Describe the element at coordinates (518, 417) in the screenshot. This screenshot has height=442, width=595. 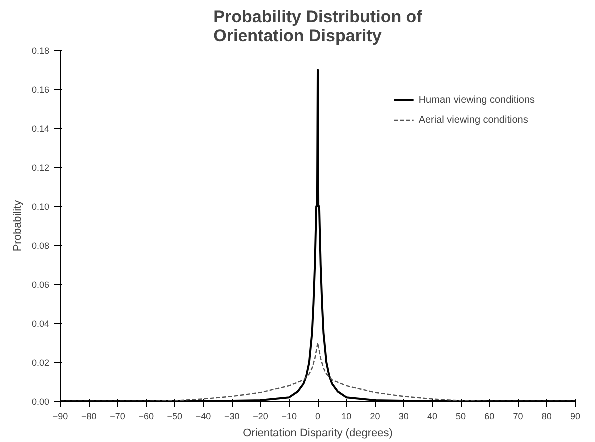
I see `x-tick-label: 70` at that location.